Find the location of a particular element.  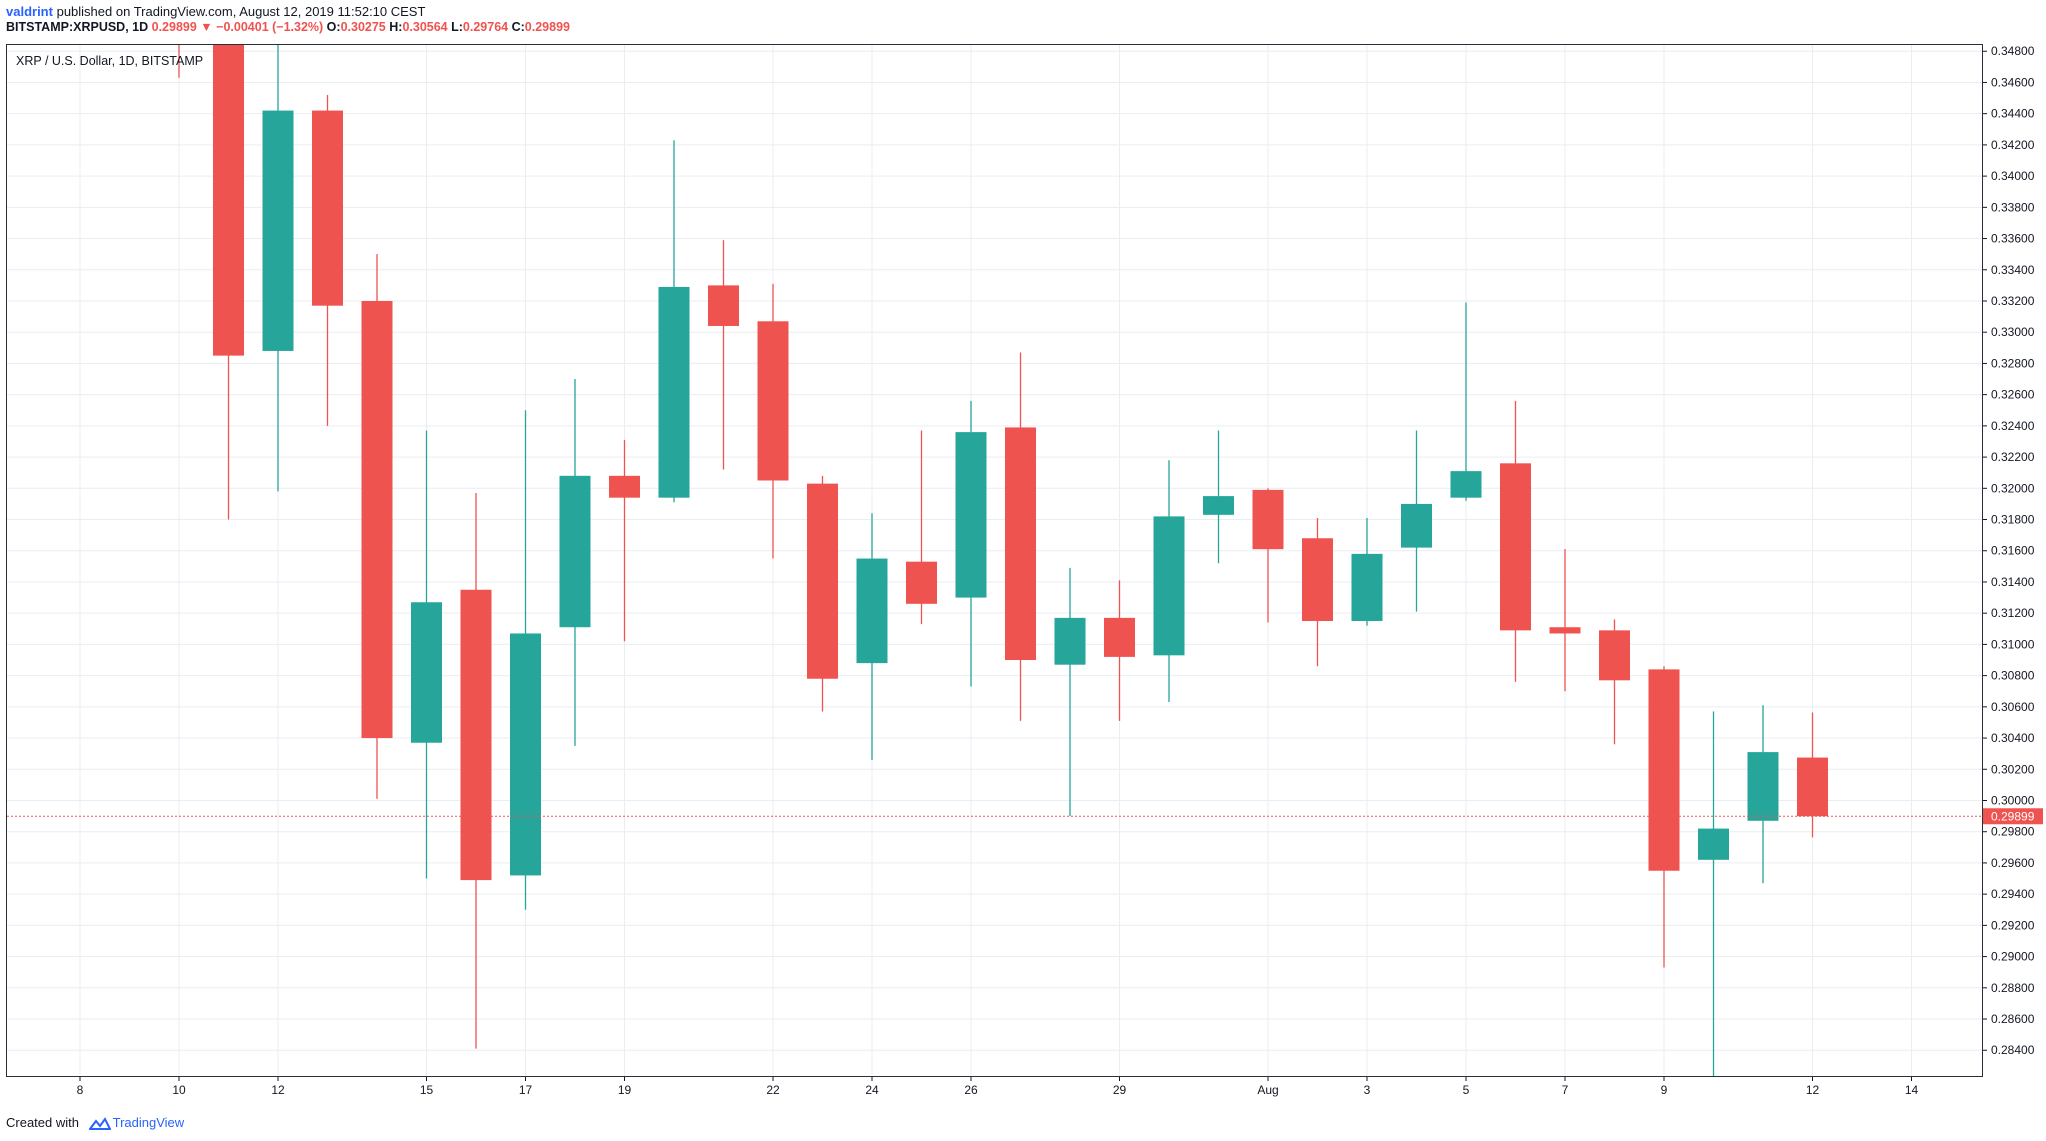

open-value: 0.30275 is located at coordinates (363, 27).